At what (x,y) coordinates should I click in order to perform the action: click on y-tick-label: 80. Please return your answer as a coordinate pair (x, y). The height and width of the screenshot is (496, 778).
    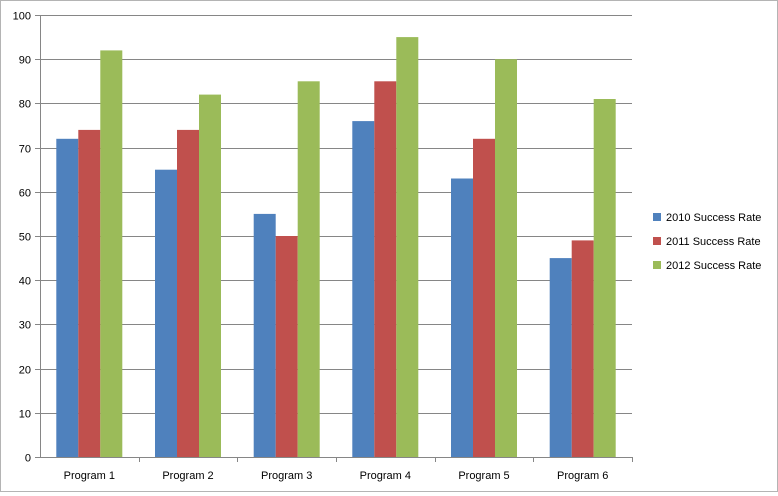
    Looking at the image, I should click on (25, 105).